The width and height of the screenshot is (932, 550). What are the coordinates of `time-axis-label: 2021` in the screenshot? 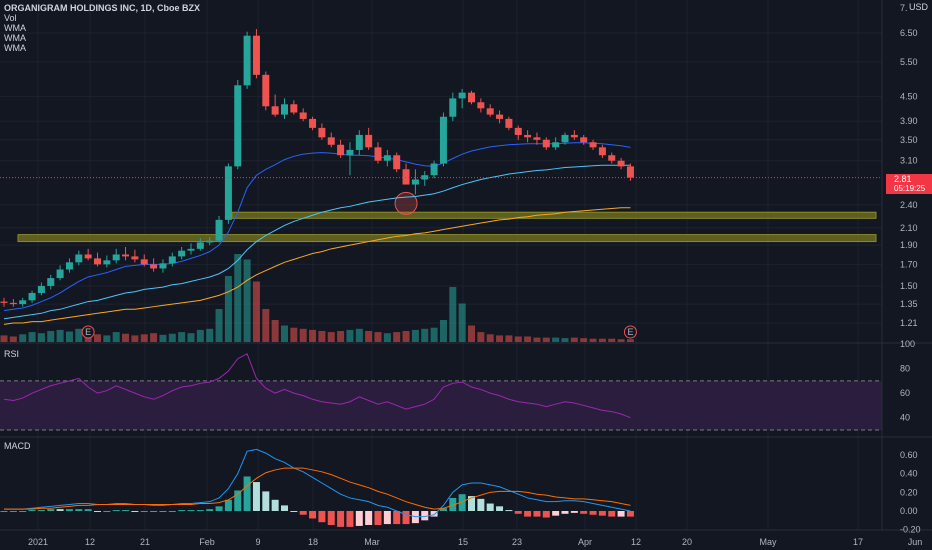 It's located at (38, 542).